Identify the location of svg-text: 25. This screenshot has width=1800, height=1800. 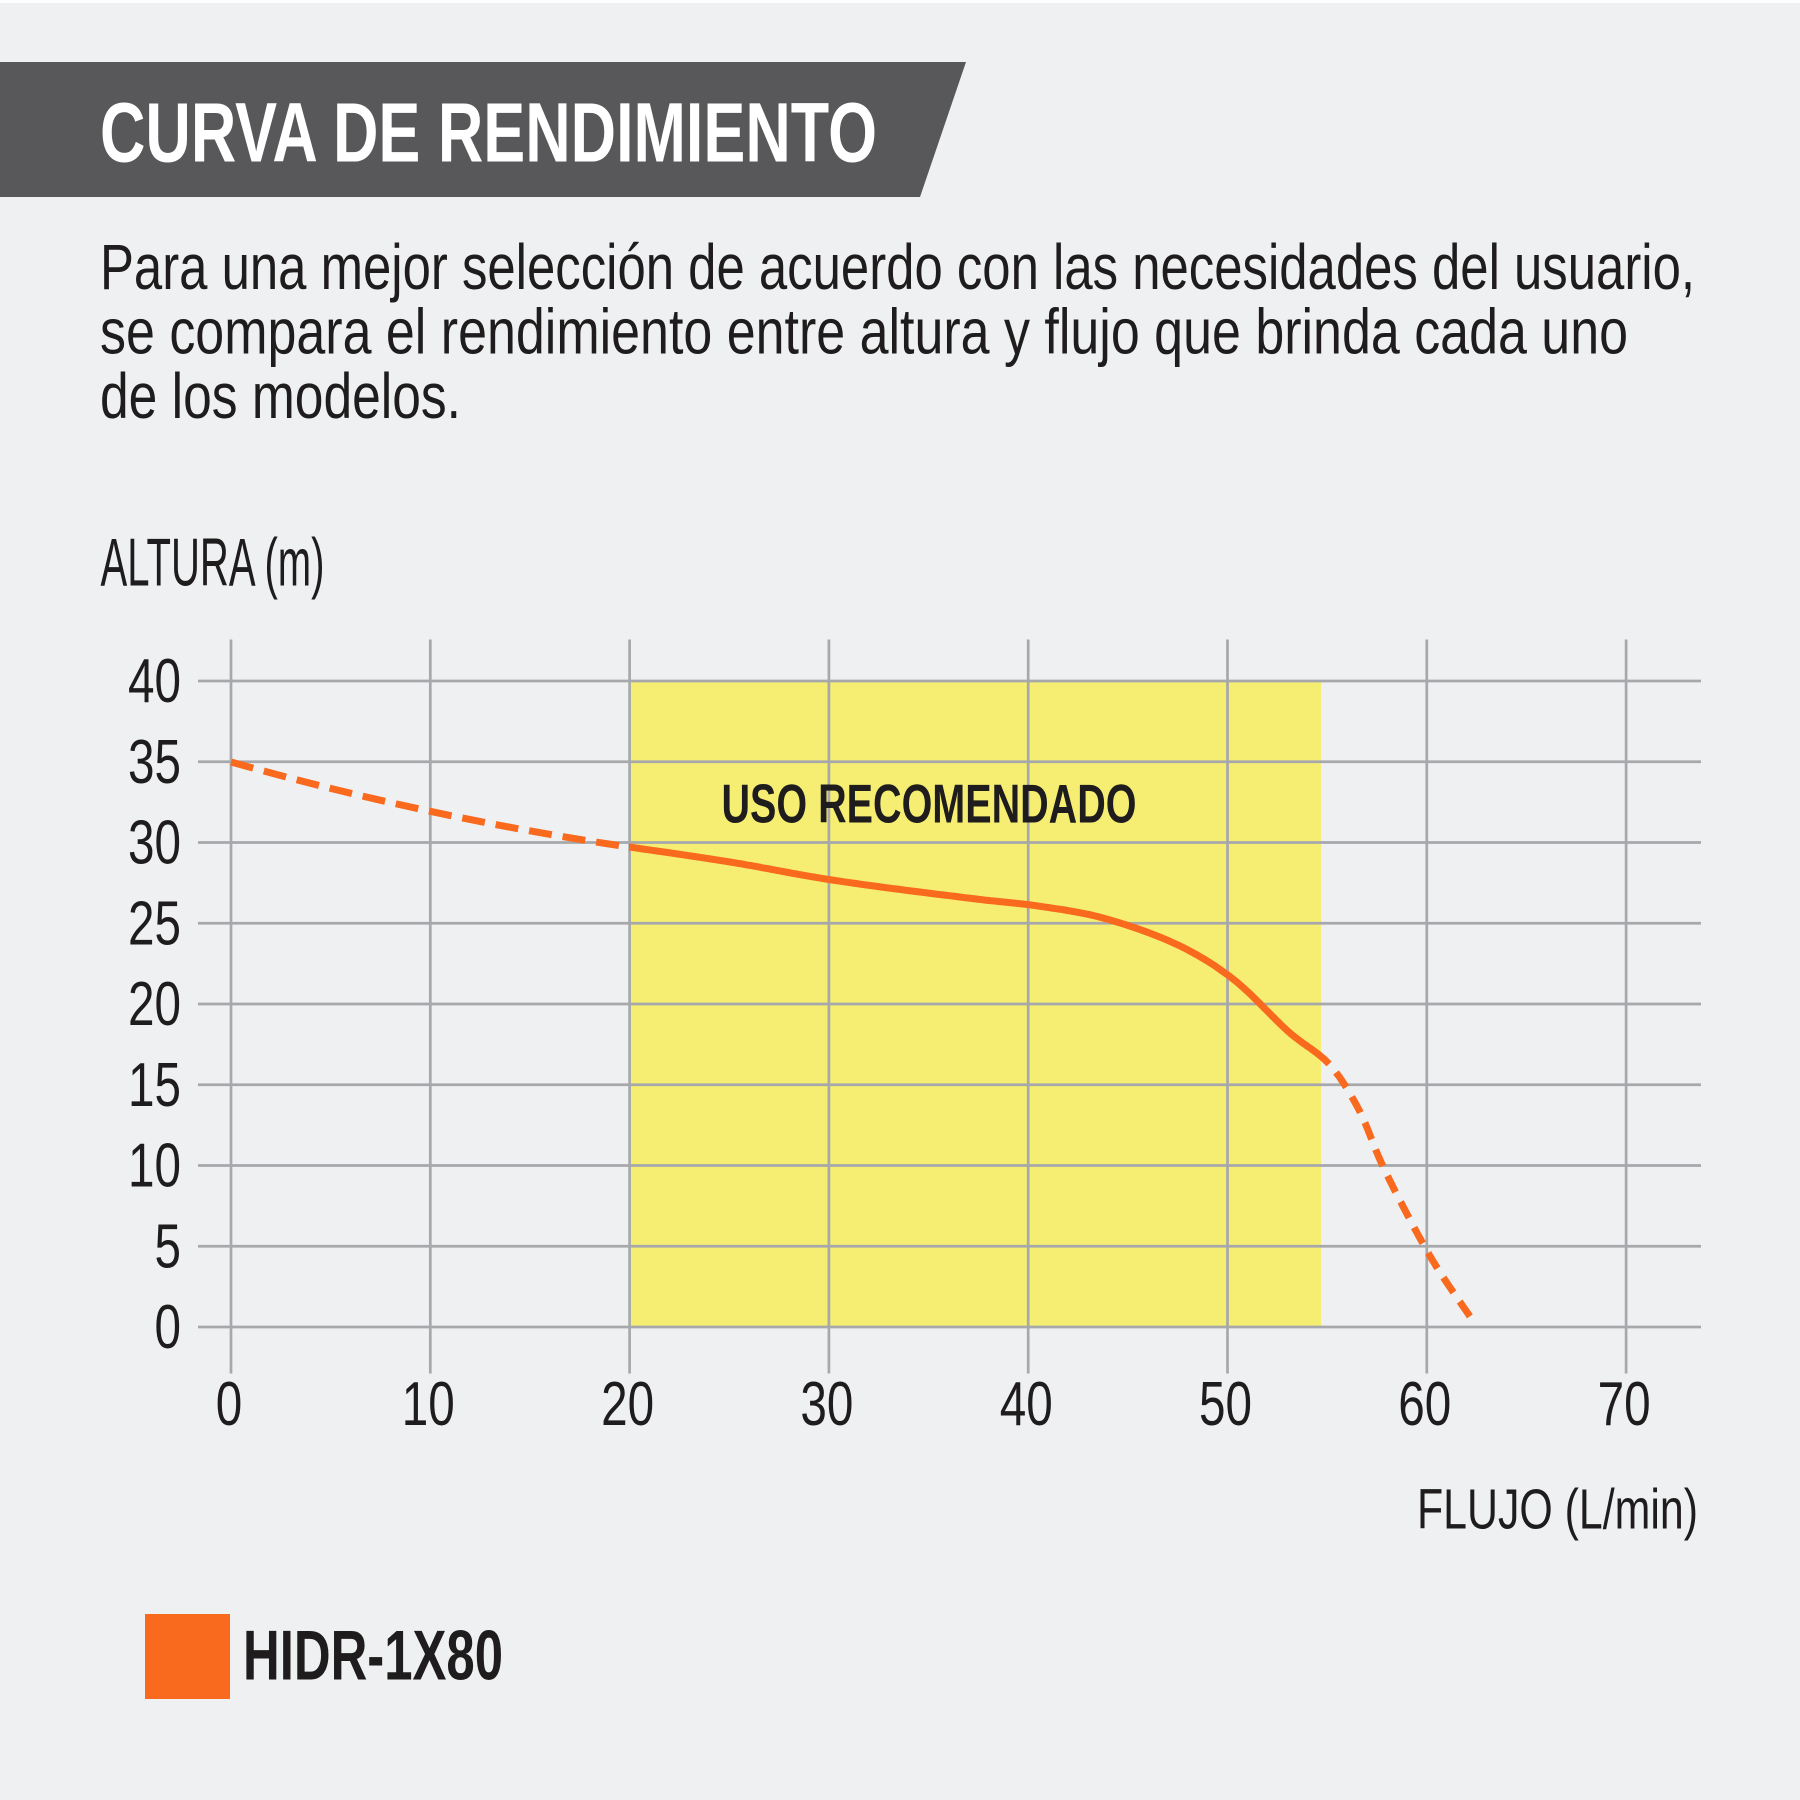
(154, 923).